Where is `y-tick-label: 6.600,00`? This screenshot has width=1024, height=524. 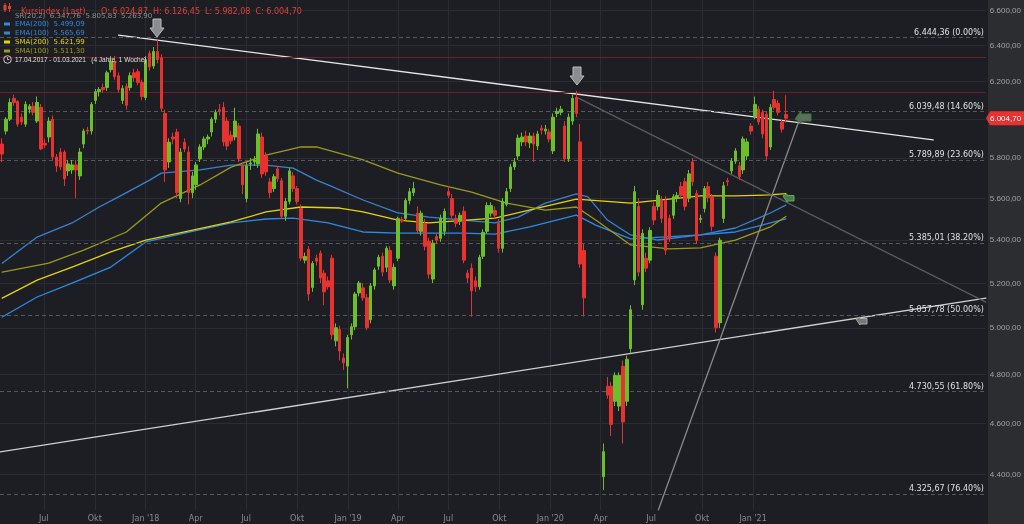 y-tick-label: 6.600,00 is located at coordinates (1005, 10).